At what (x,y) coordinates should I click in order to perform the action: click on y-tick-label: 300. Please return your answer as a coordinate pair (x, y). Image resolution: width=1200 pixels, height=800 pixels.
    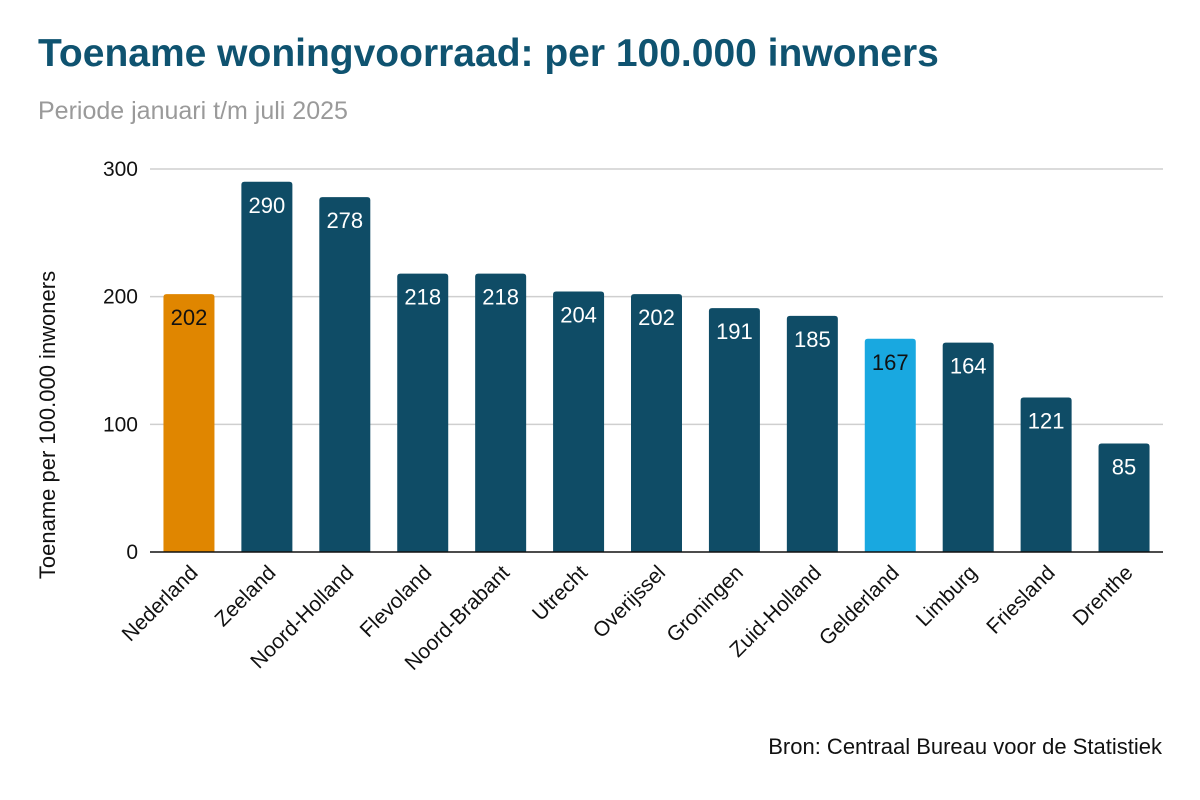
    Looking at the image, I should click on (120, 169).